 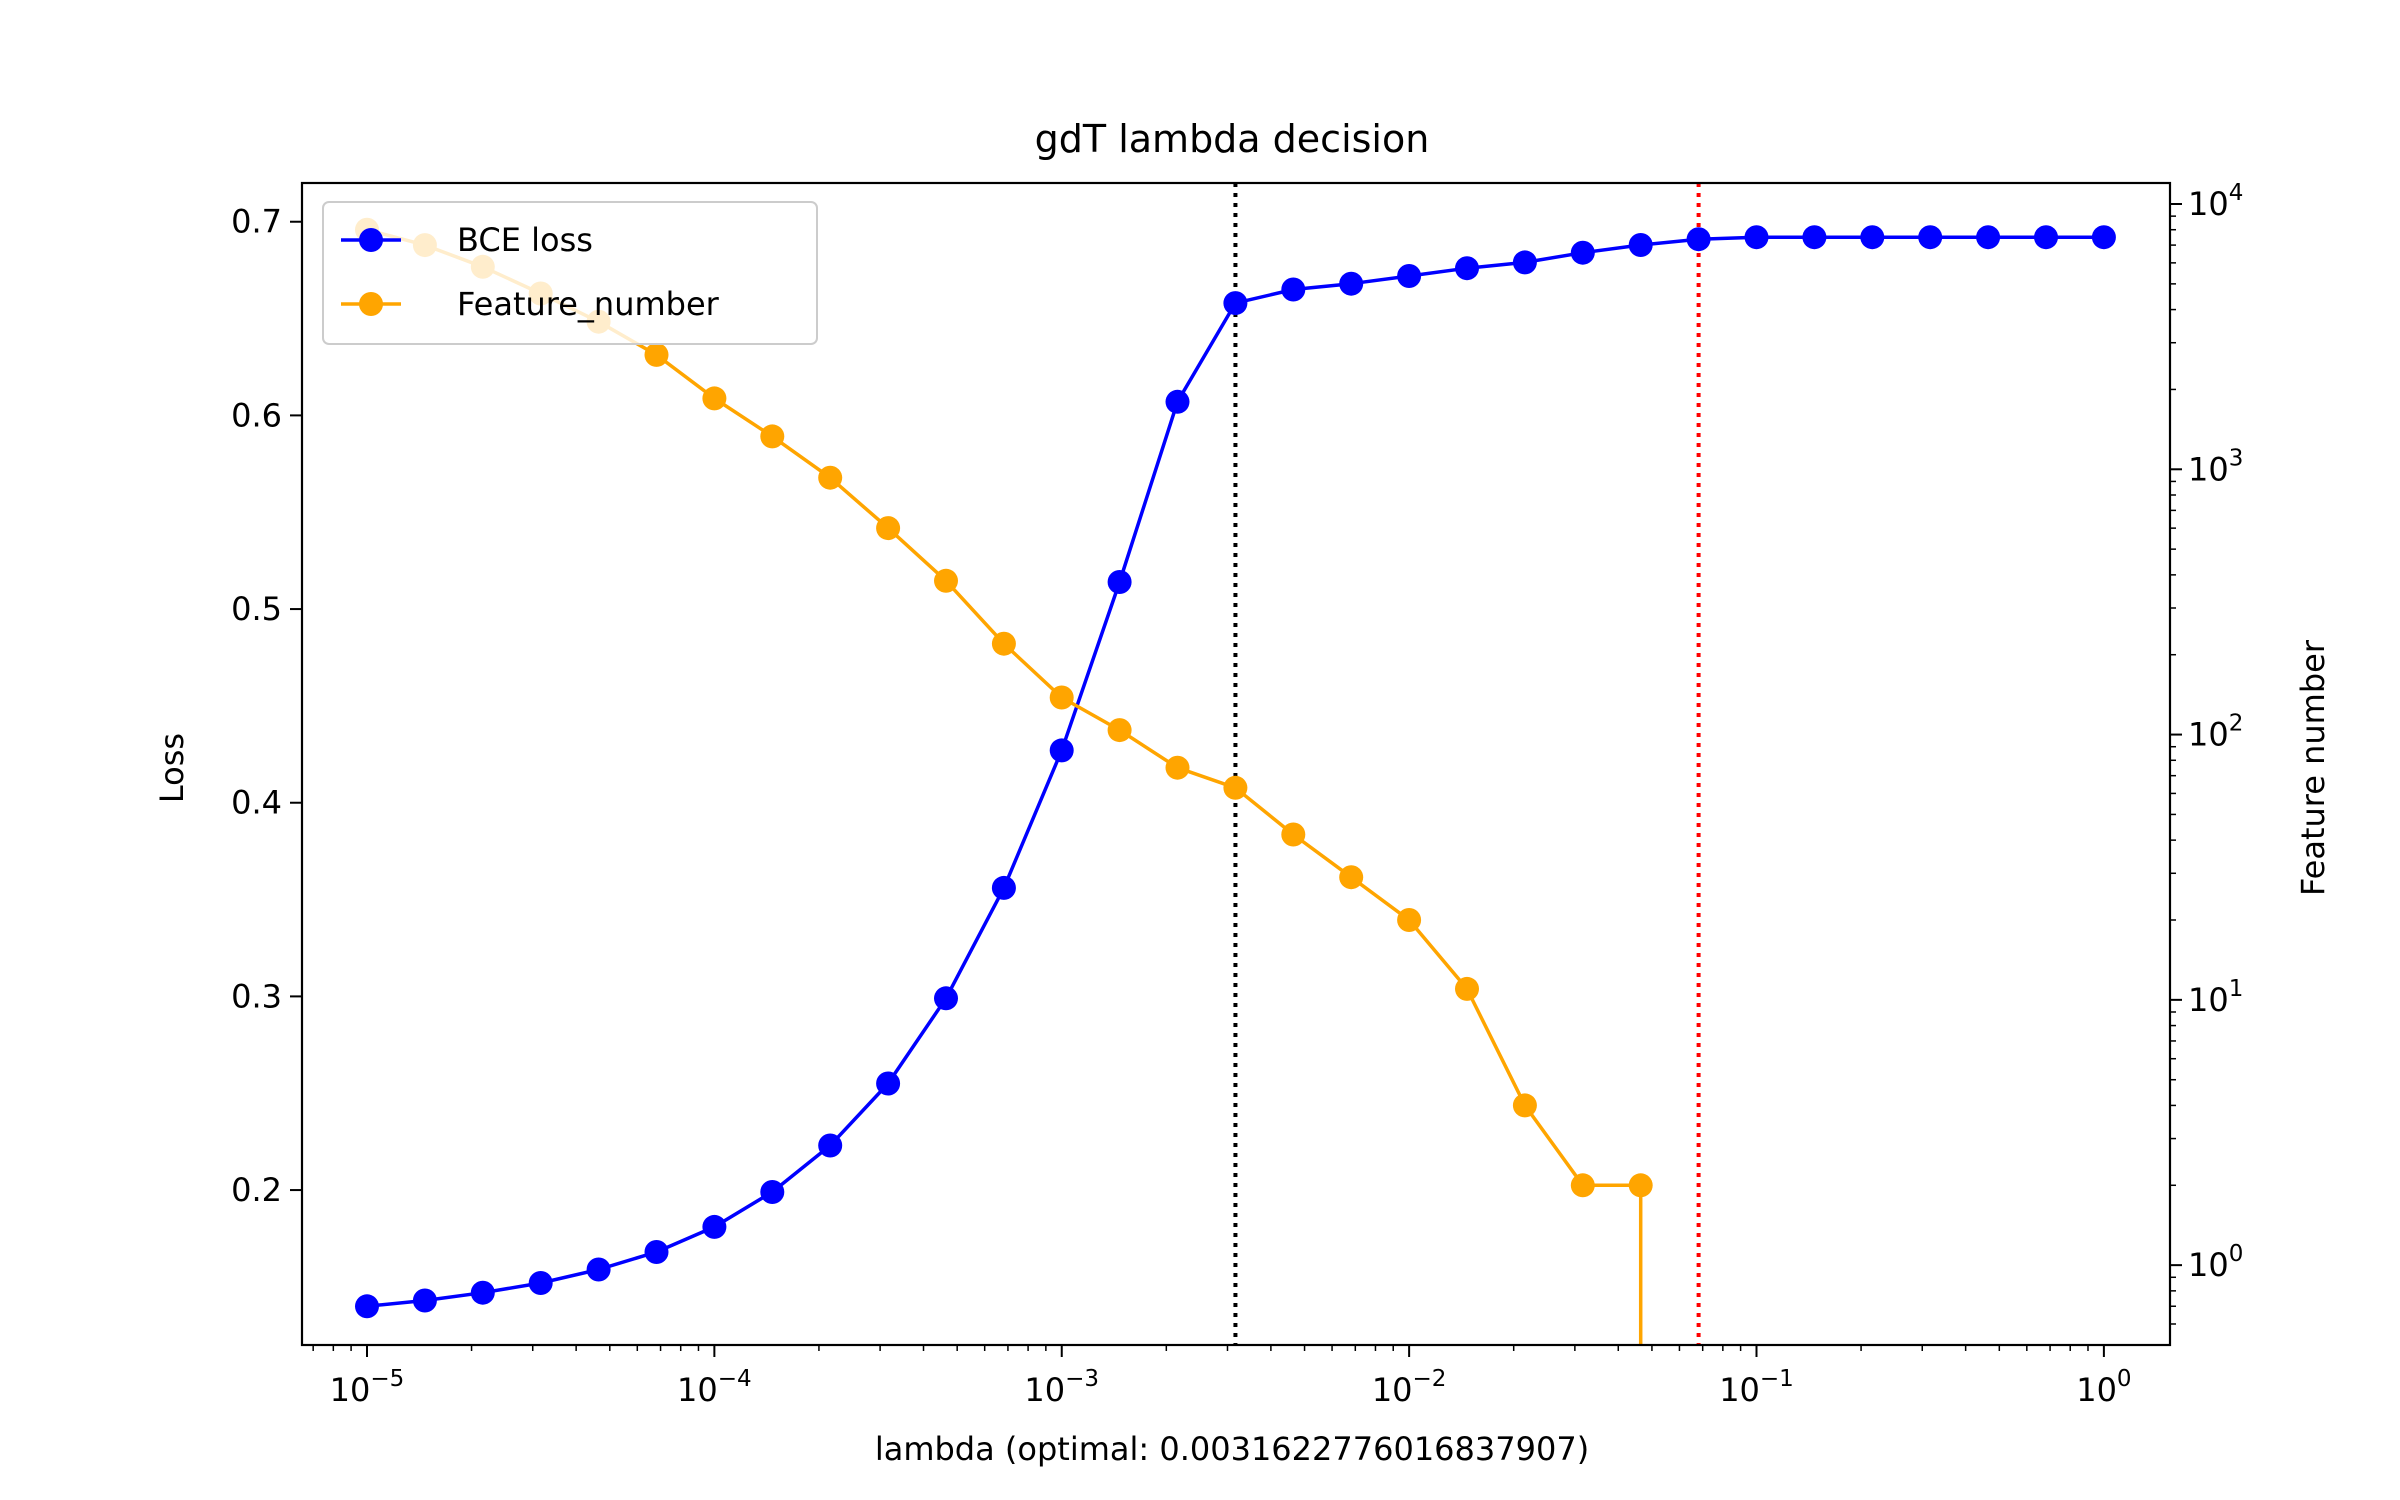 I want to click on x-tick-label-2-base: 10, so click(x=1044, y=1390).